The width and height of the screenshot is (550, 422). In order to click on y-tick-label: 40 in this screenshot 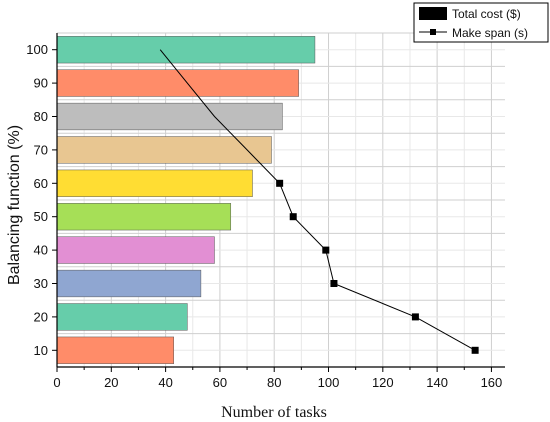, I will do `click(41, 250)`.